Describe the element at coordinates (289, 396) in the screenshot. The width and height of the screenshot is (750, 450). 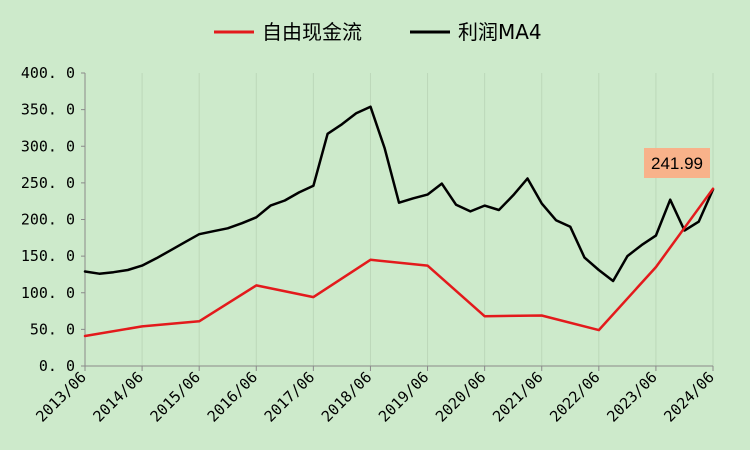
I see `x-tick-label: 2017/06` at that location.